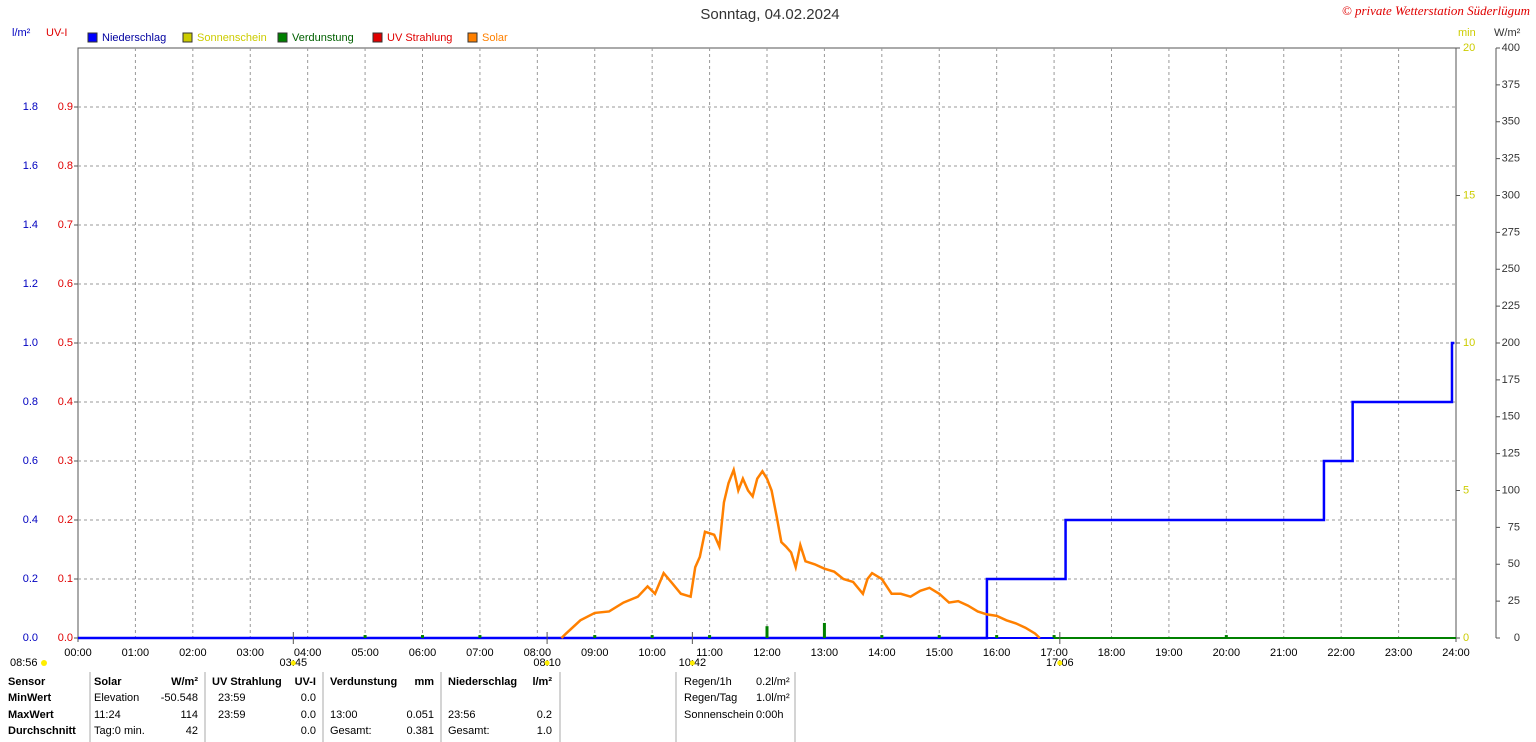 The width and height of the screenshot is (1536, 742). I want to click on y-tick-label: 0.8, so click(30, 402).